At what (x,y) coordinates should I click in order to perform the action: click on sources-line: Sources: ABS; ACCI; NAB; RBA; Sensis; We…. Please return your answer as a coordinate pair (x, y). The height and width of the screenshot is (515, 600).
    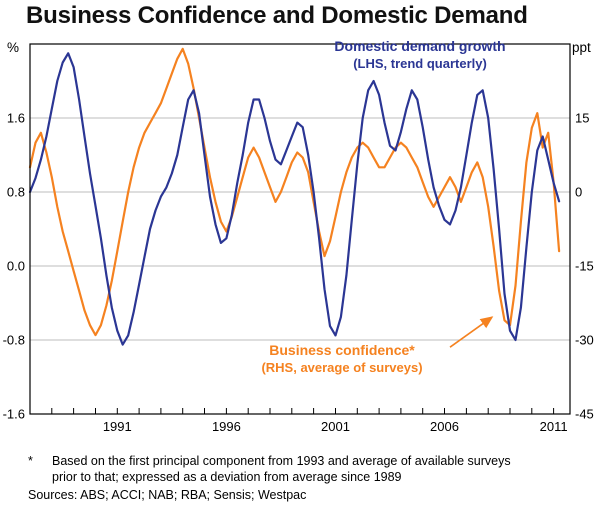
    Looking at the image, I should click on (167, 495).